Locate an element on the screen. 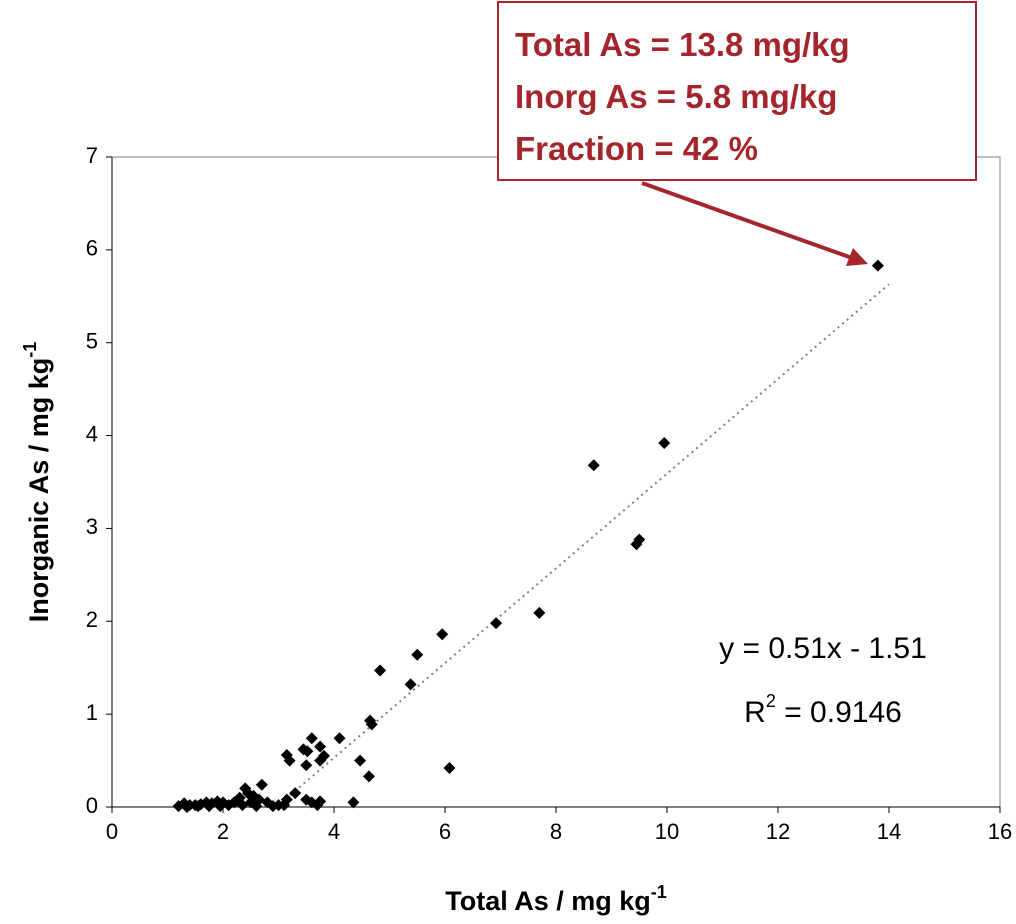 Image resolution: width=1016 pixels, height=924 pixels. x-axis-title: Total As / mg kg-1 is located at coordinates (556, 899).